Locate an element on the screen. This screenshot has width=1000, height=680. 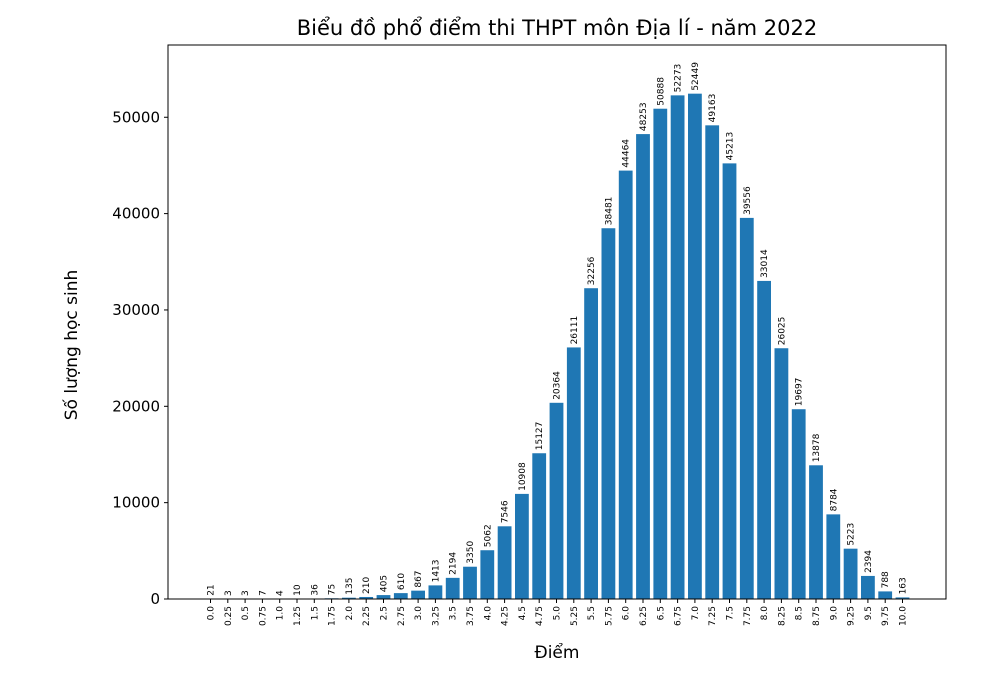
data-label: 75 is located at coordinates (333, 589).